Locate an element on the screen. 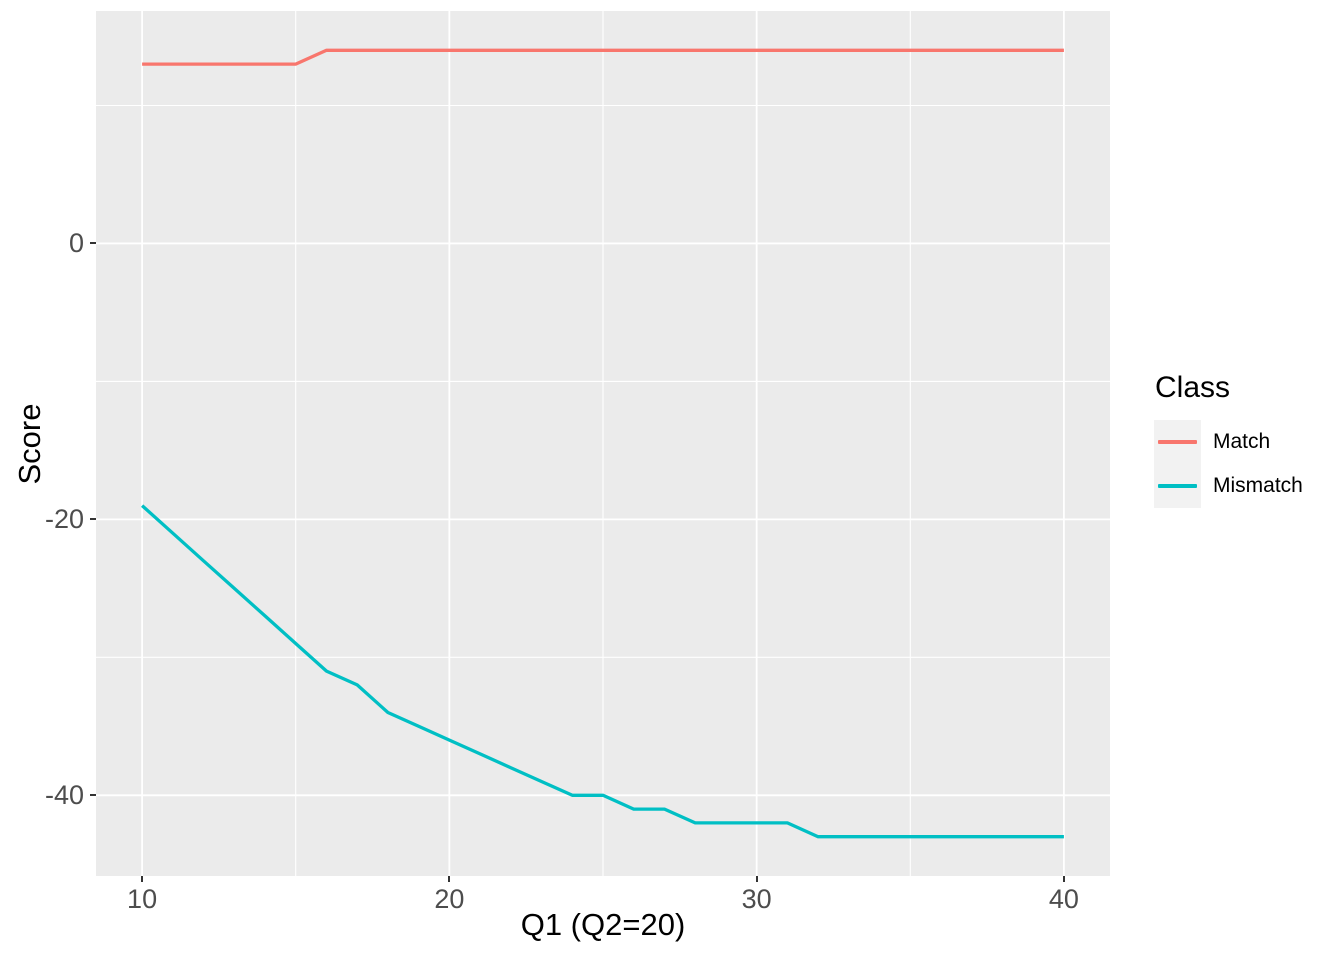 The width and height of the screenshot is (1344, 960). y-tick-label: -40 is located at coordinates (64, 795).